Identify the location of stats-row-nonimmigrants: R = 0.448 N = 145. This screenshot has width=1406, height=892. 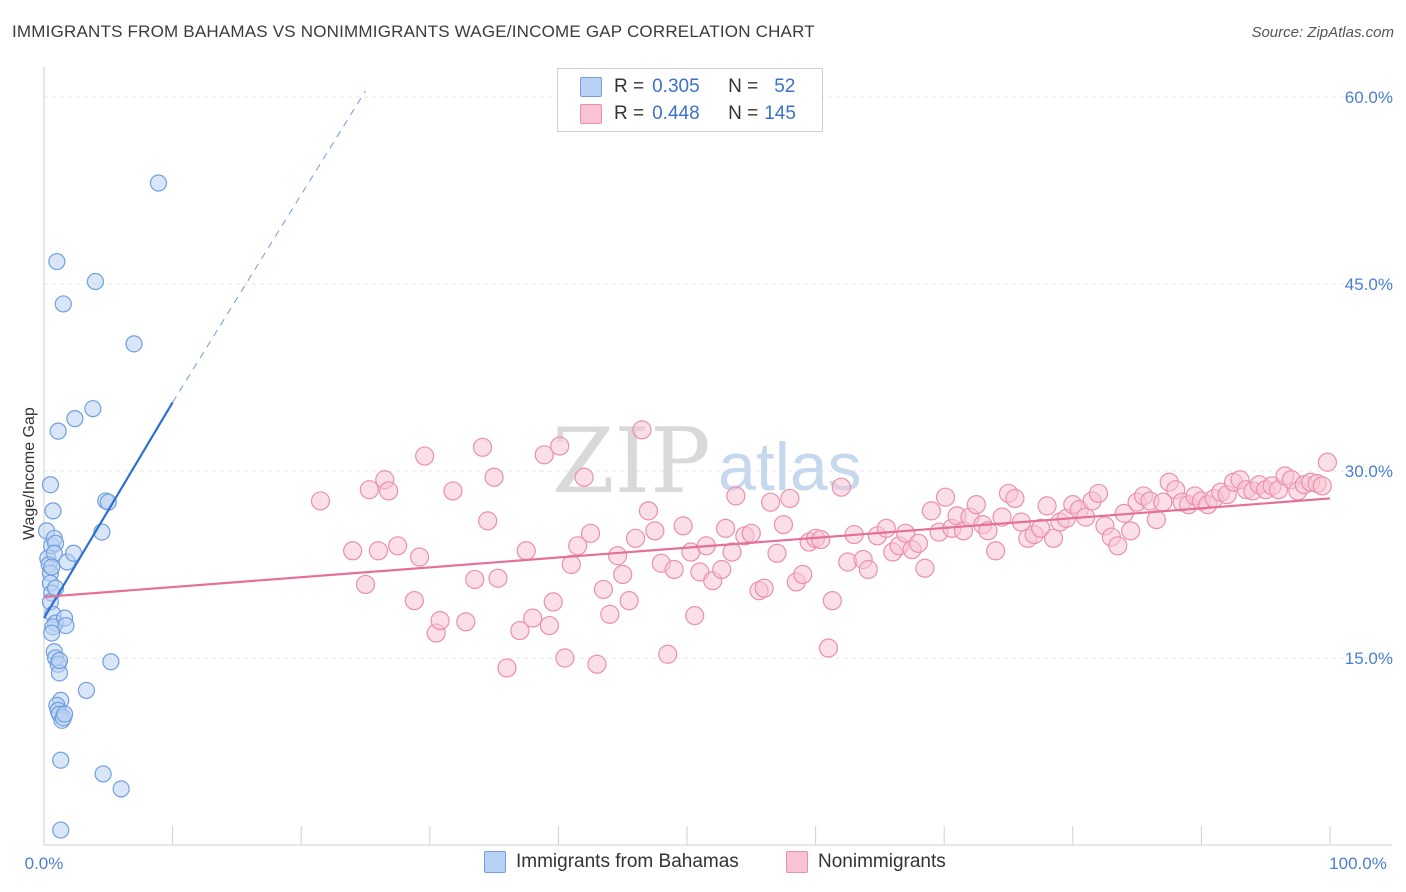
(688, 114).